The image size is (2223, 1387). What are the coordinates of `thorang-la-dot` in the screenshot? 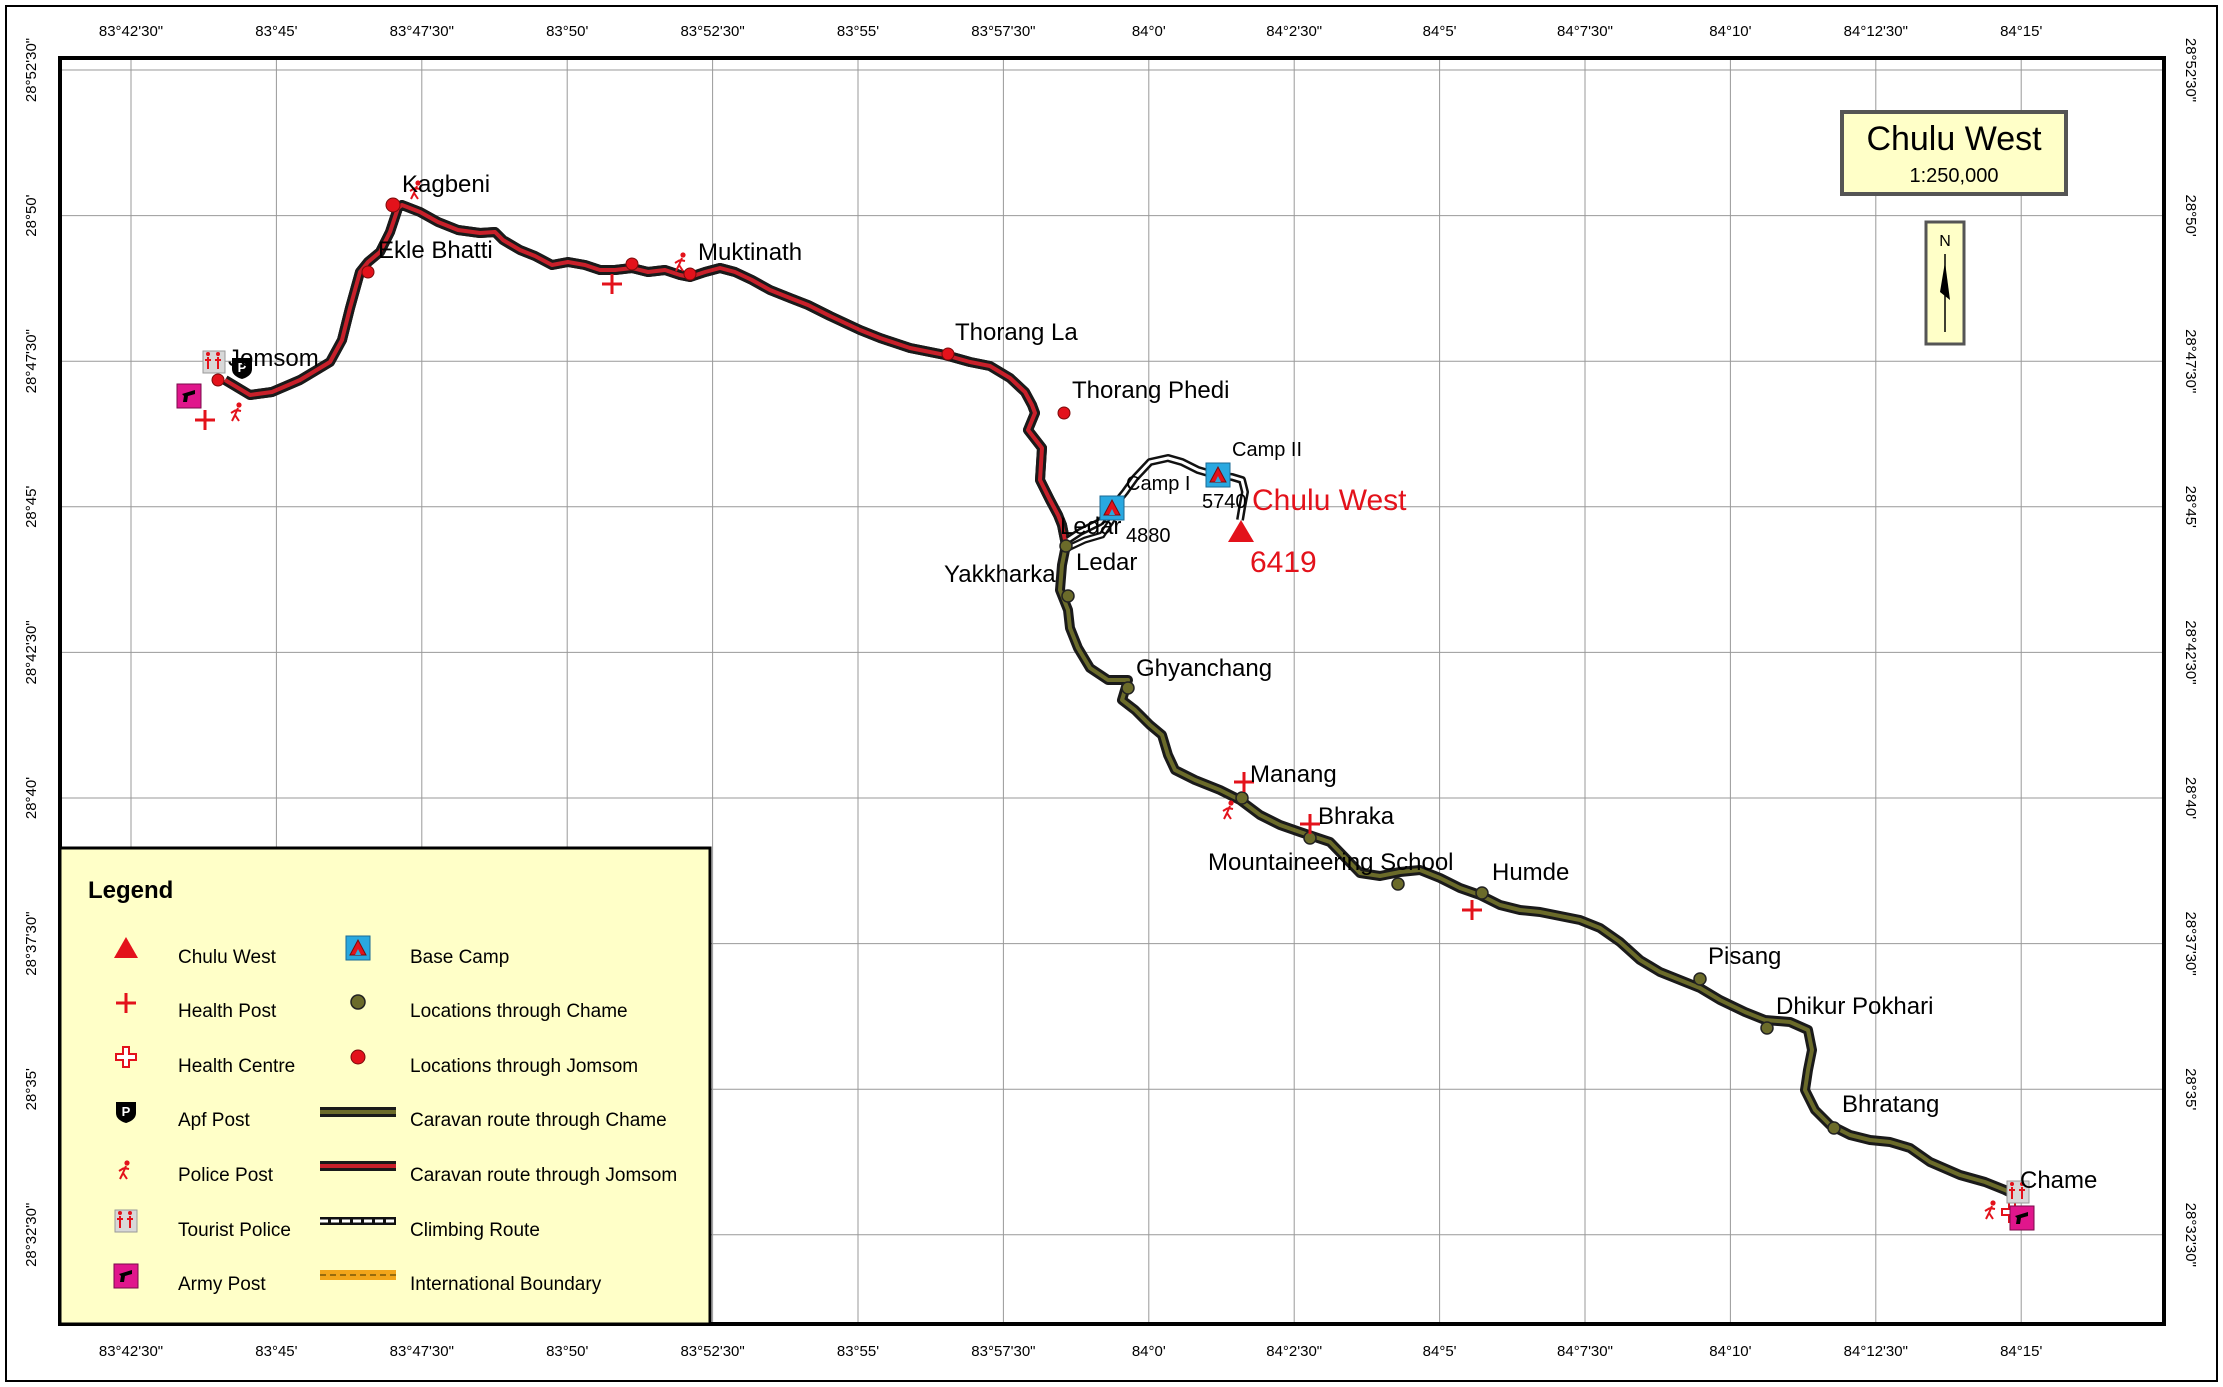 It's located at (948, 354).